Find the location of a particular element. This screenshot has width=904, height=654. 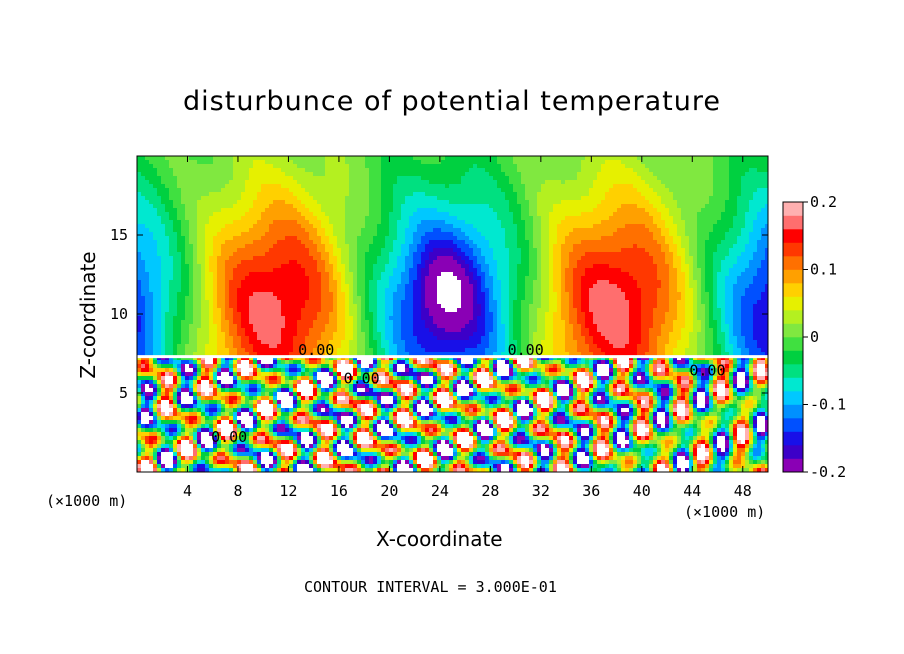

x-tick-label: 40 is located at coordinates (642, 491).